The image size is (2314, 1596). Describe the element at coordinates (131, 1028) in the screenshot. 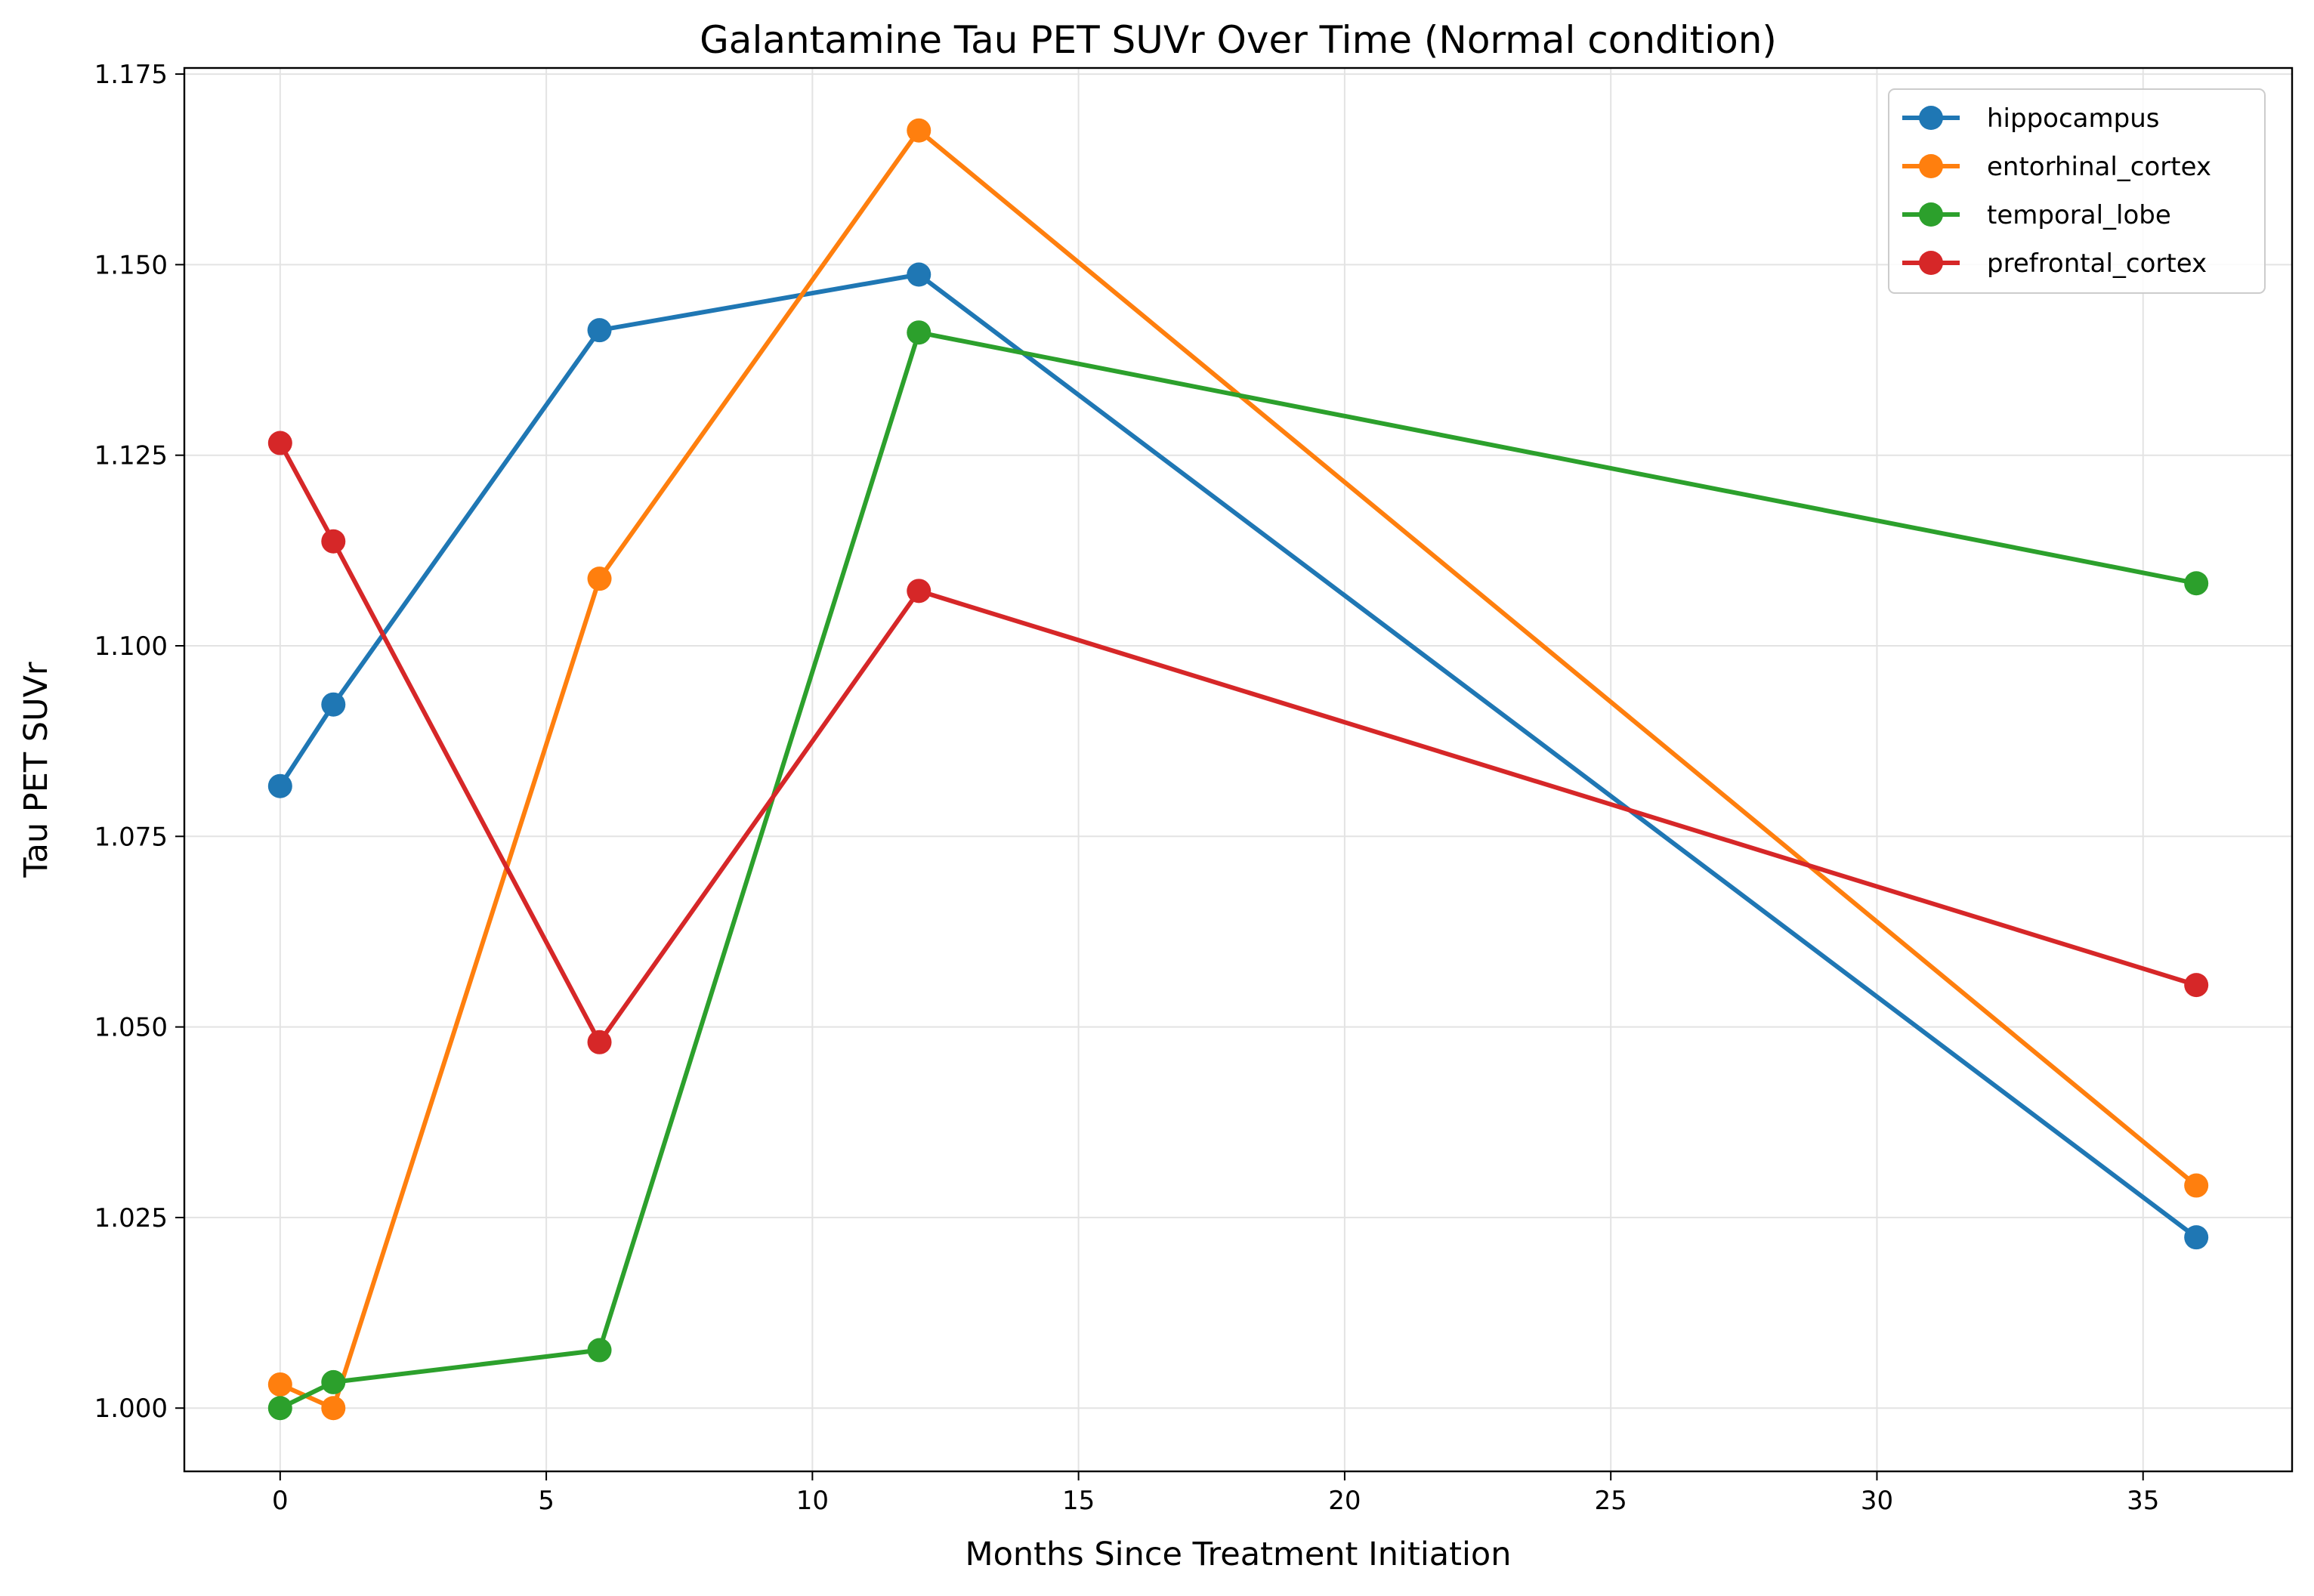

I see `y-tick-label: 1.050` at that location.